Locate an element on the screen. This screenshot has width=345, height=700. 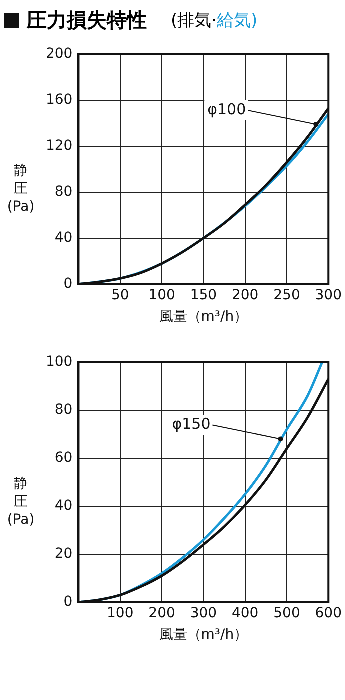
y-tick-label: 20 is located at coordinates (63, 554).